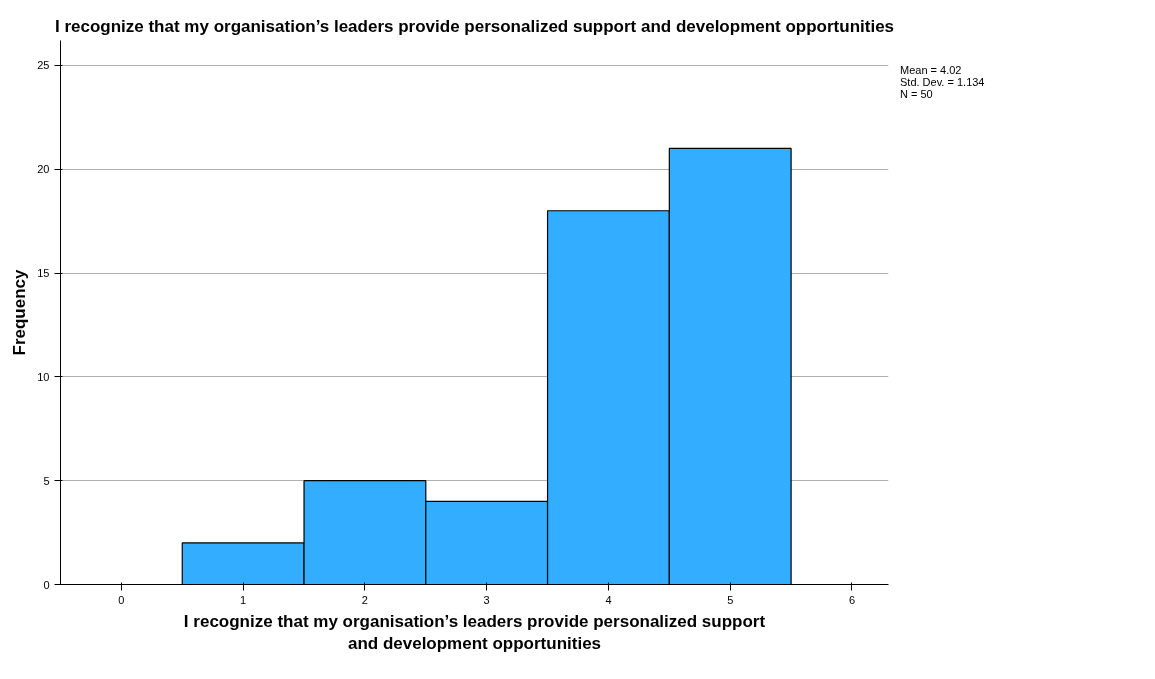 This screenshot has height=679, width=1155. Describe the element at coordinates (46, 584) in the screenshot. I see `y-tick-label: 0` at that location.